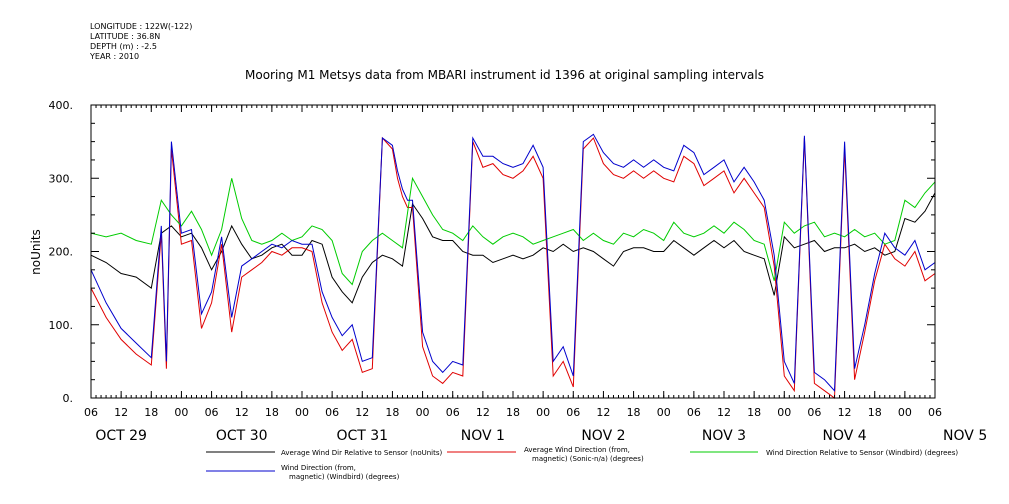  I want to click on x-day-label: NOV 4, so click(844, 436).